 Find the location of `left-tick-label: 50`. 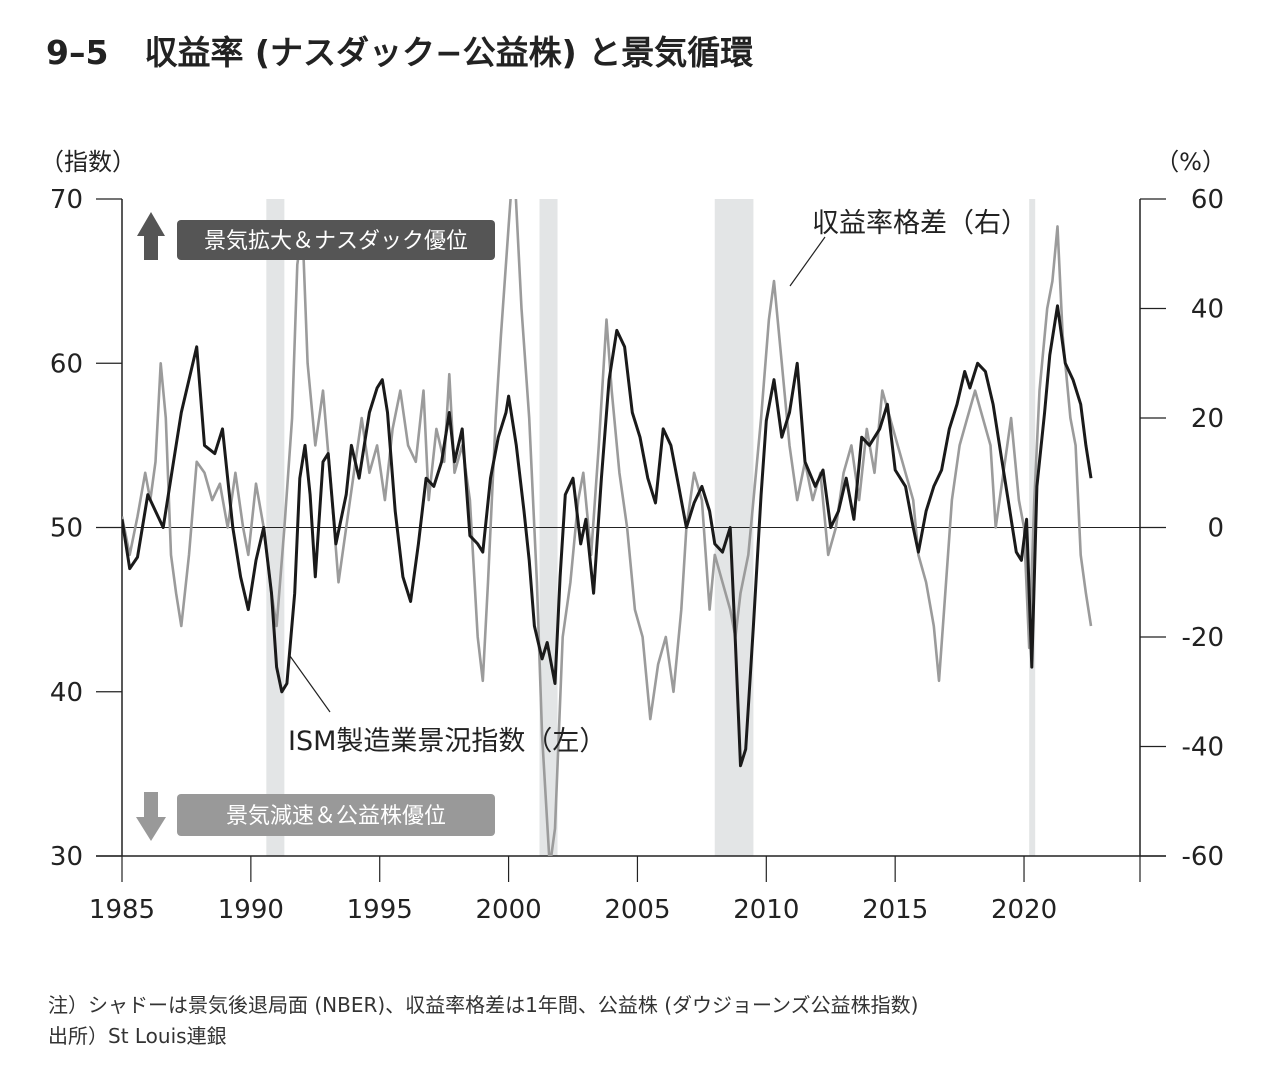

left-tick-label: 50 is located at coordinates (66, 529).